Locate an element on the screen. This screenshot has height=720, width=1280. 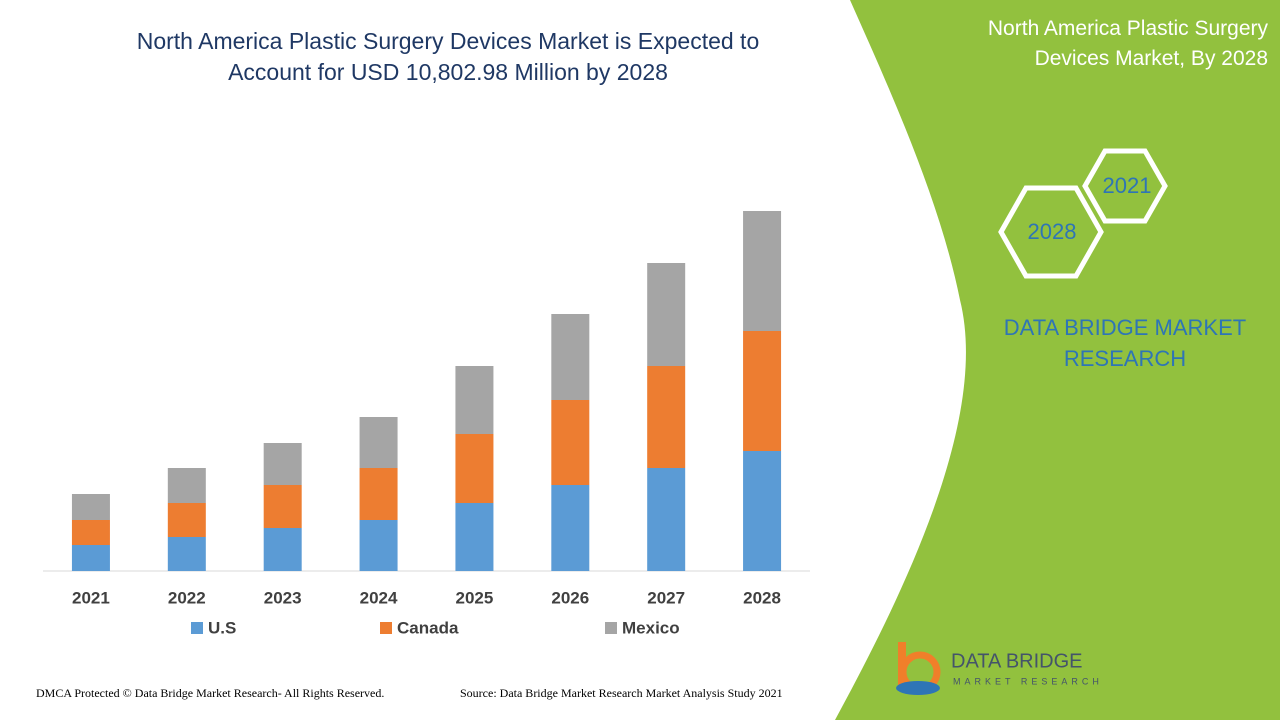
legend-label: Canada is located at coordinates (428, 627).